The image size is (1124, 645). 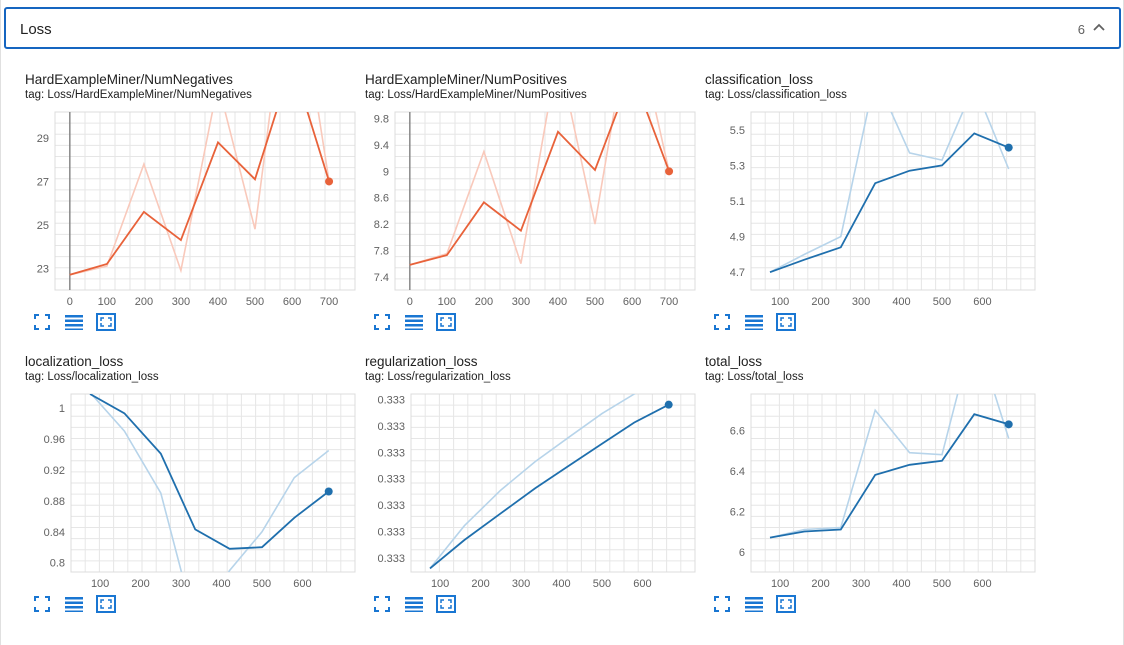 I want to click on y-tick-label: 6.2, so click(x=737, y=512).